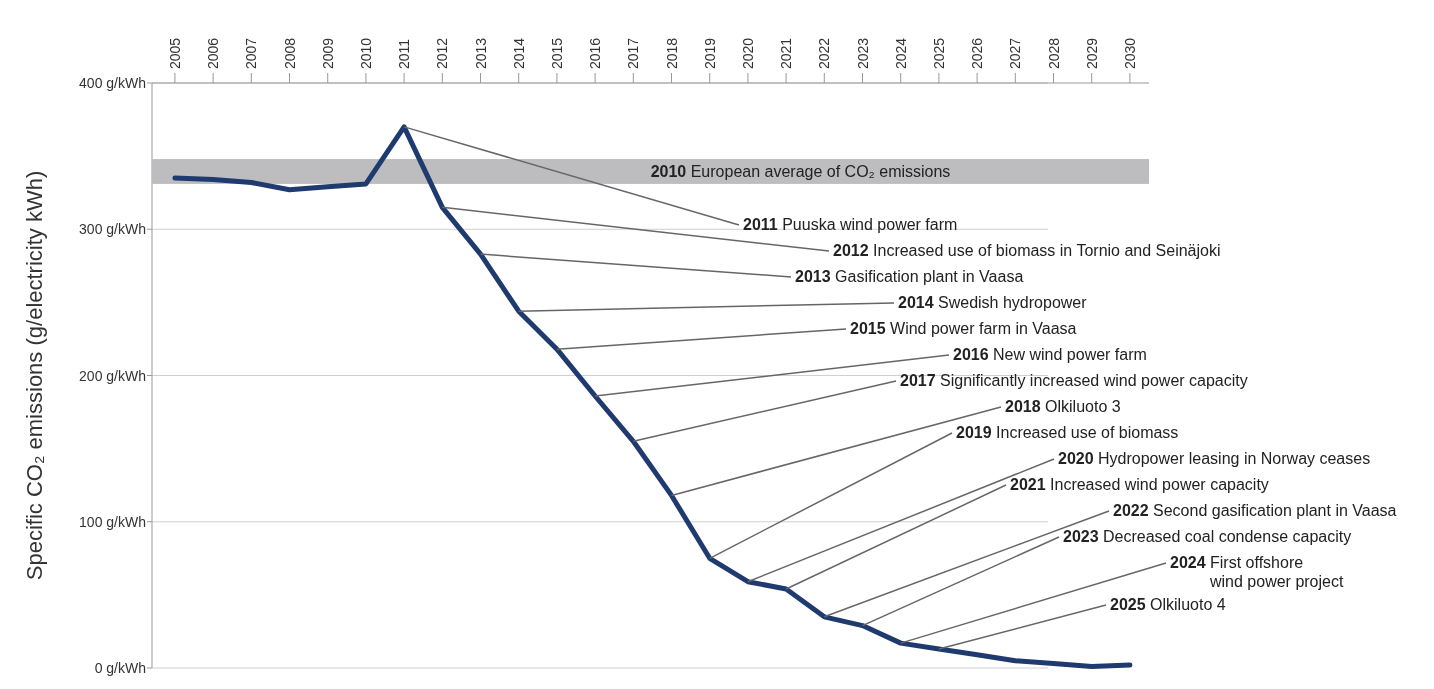  I want to click on x-tick-label: 2011, so click(404, 53).